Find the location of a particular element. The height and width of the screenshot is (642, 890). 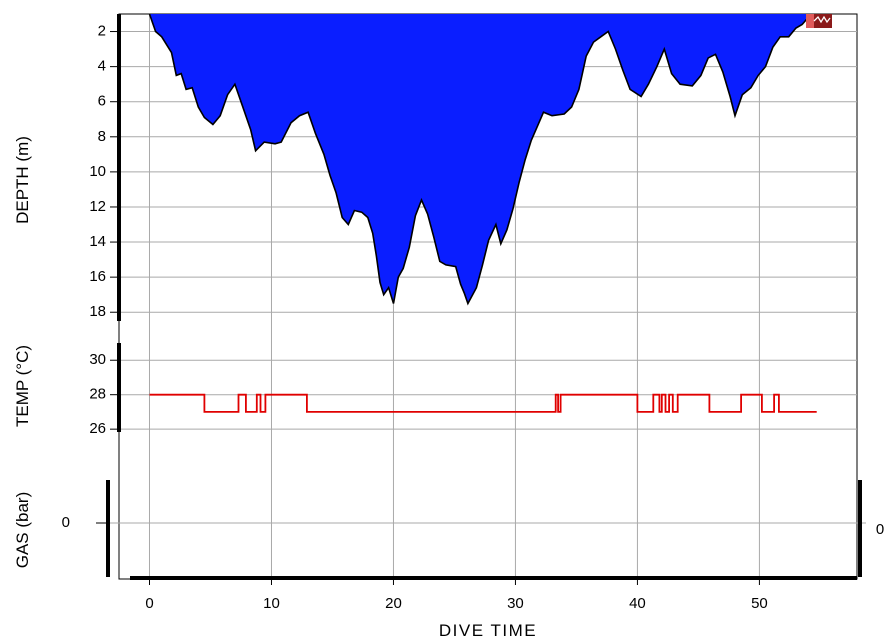

depth-tick-label: 16 is located at coordinates (97, 276).